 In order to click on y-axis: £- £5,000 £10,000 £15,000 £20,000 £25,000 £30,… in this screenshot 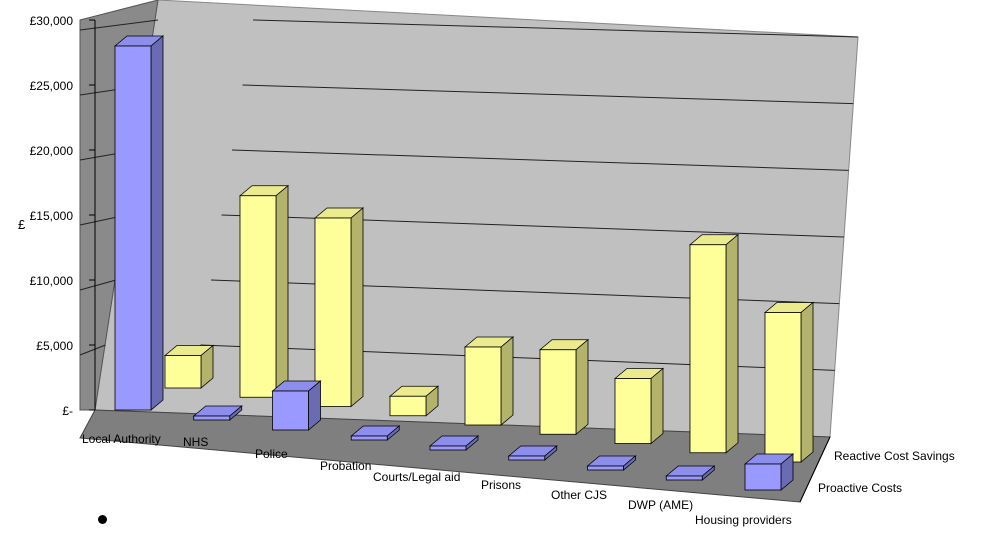, I will do `click(62, 216)`.